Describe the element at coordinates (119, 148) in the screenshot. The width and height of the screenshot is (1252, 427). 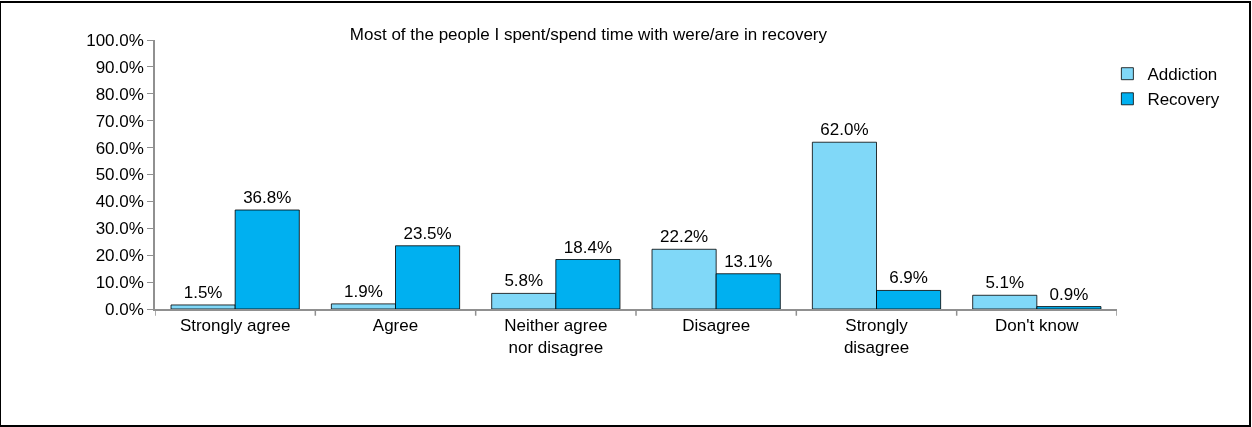
I see `y-tick-label: 60.0%` at that location.